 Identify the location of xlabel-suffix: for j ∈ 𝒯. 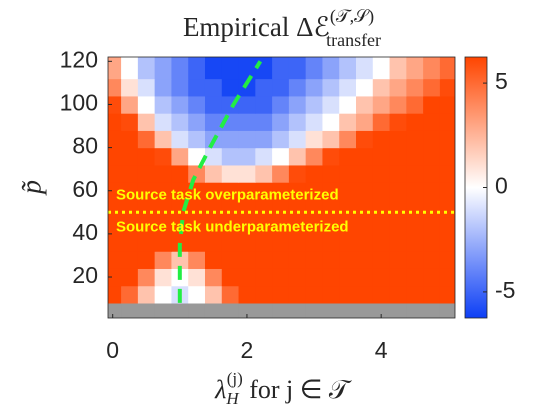
(297, 389).